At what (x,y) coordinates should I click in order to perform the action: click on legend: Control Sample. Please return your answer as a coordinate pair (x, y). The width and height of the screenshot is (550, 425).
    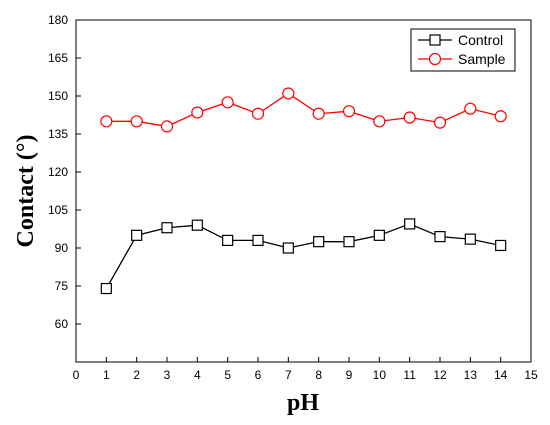
    Looking at the image, I should click on (463, 50).